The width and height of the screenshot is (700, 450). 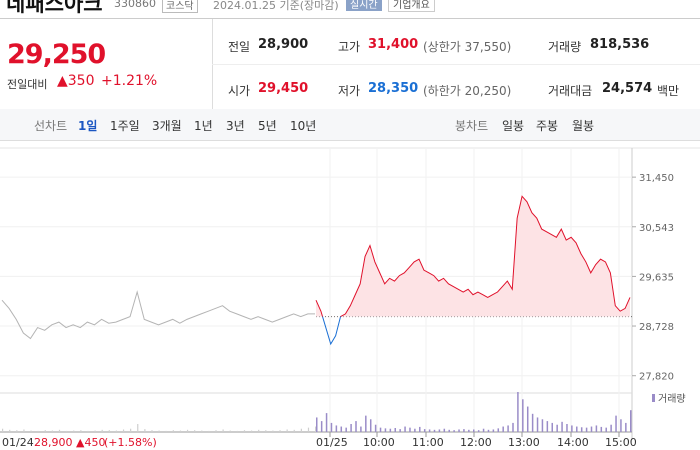 What do you see at coordinates (668, 91) in the screenshot?
I see `cell-unit: 백만` at bounding box center [668, 91].